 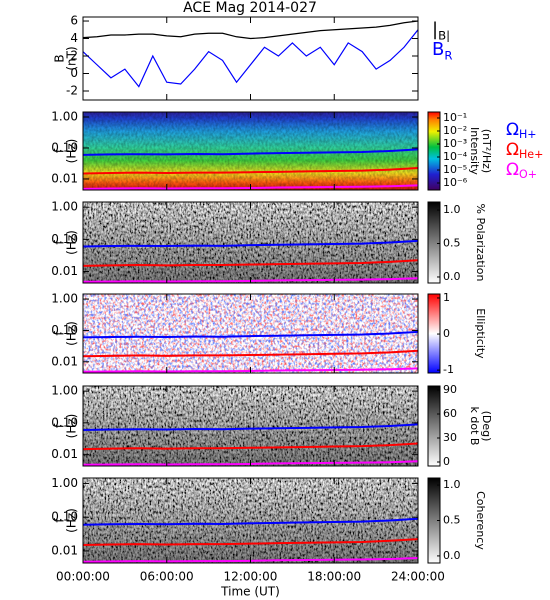 What do you see at coordinates (74, 73) in the screenshot?
I see `y-tick-label: 0` at bounding box center [74, 73].